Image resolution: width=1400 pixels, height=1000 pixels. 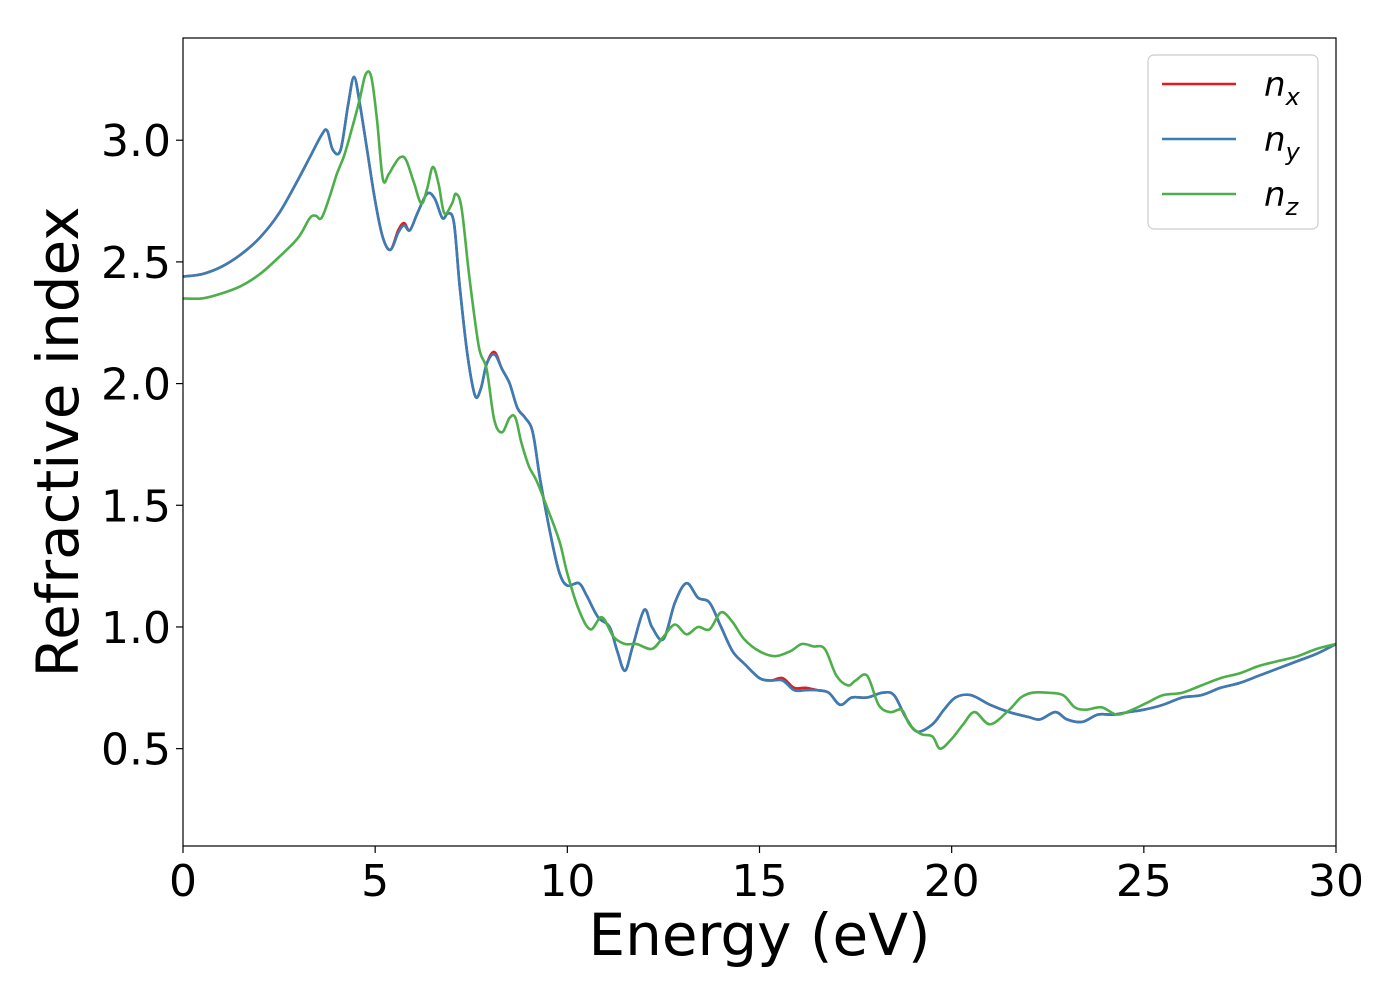 What do you see at coordinates (58, 441) in the screenshot?
I see `y-axis-title: Refractive index` at bounding box center [58, 441].